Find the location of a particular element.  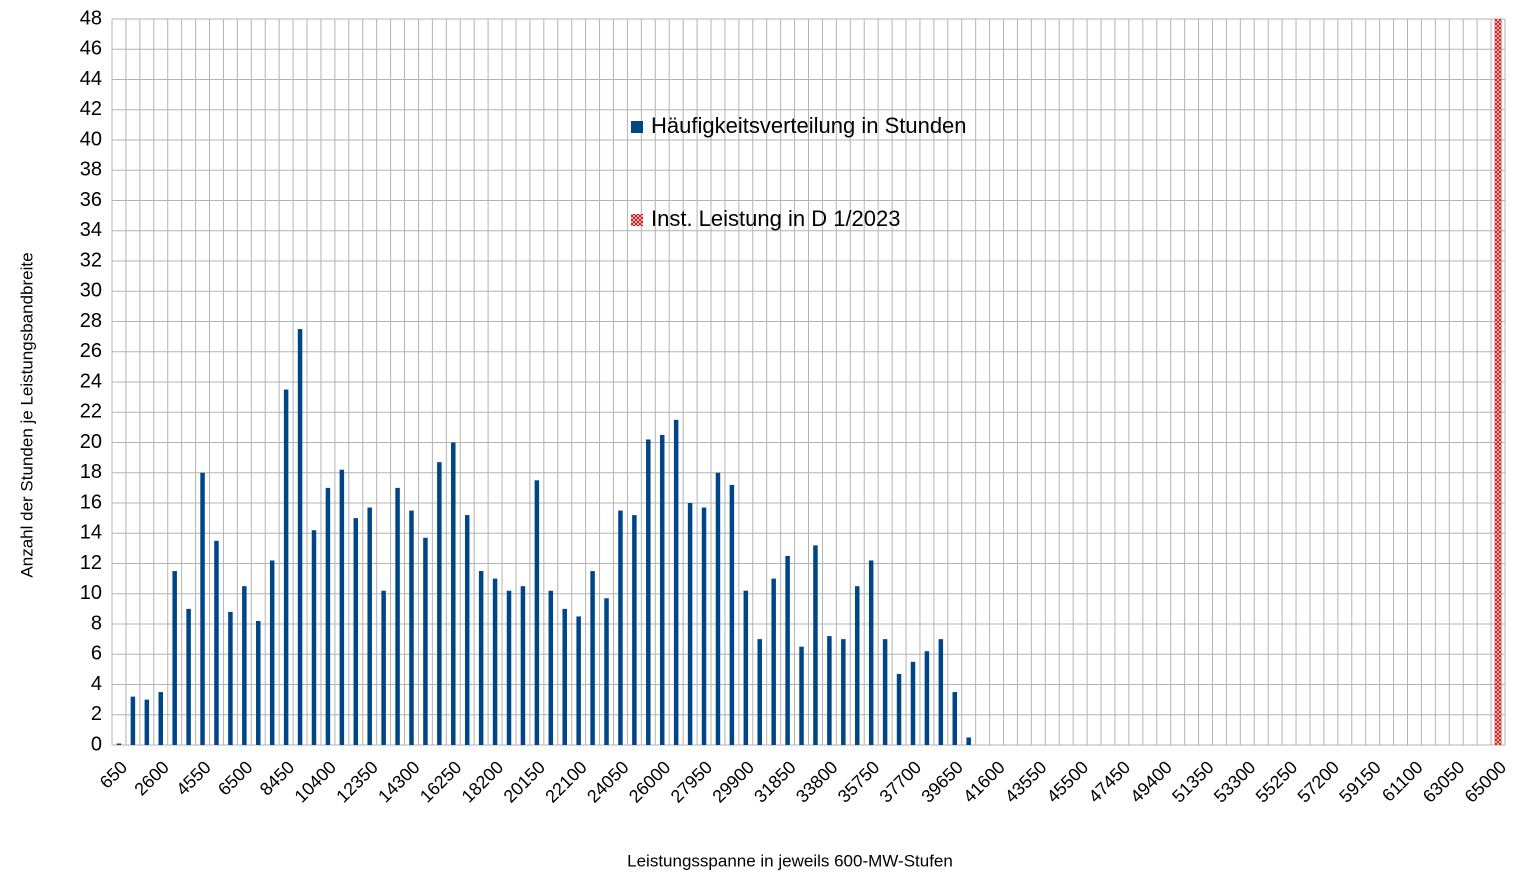

x-tick-label: 24050 is located at coordinates (608, 782).